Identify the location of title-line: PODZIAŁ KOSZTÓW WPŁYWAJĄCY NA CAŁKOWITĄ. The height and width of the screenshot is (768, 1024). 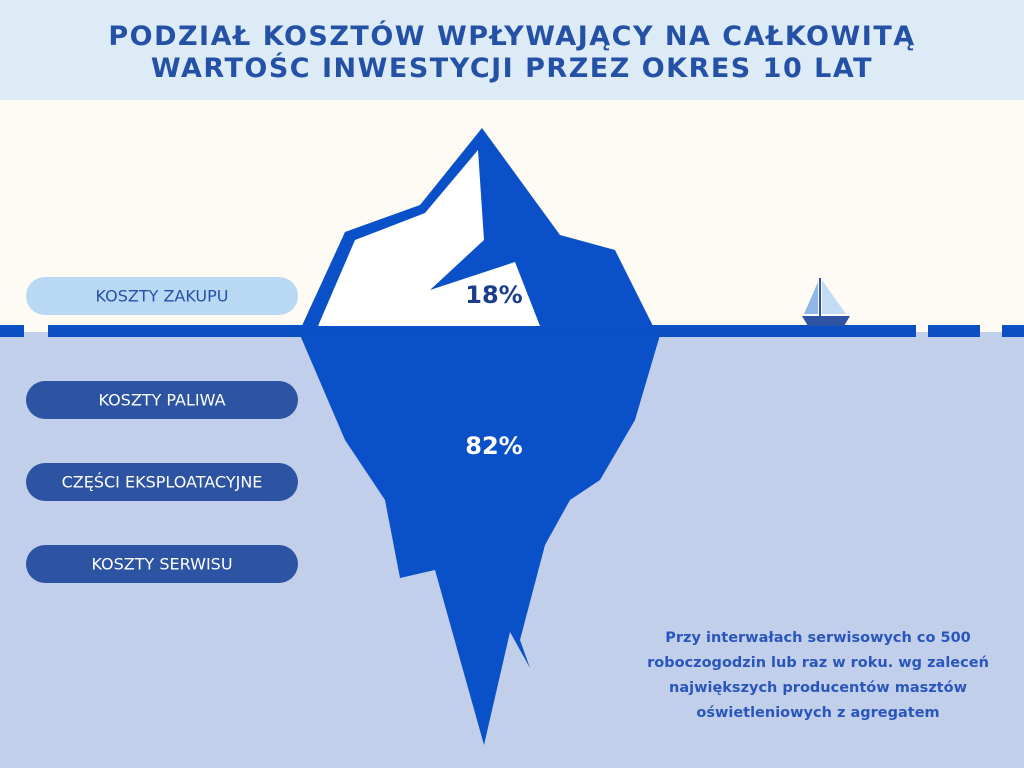
(511, 36).